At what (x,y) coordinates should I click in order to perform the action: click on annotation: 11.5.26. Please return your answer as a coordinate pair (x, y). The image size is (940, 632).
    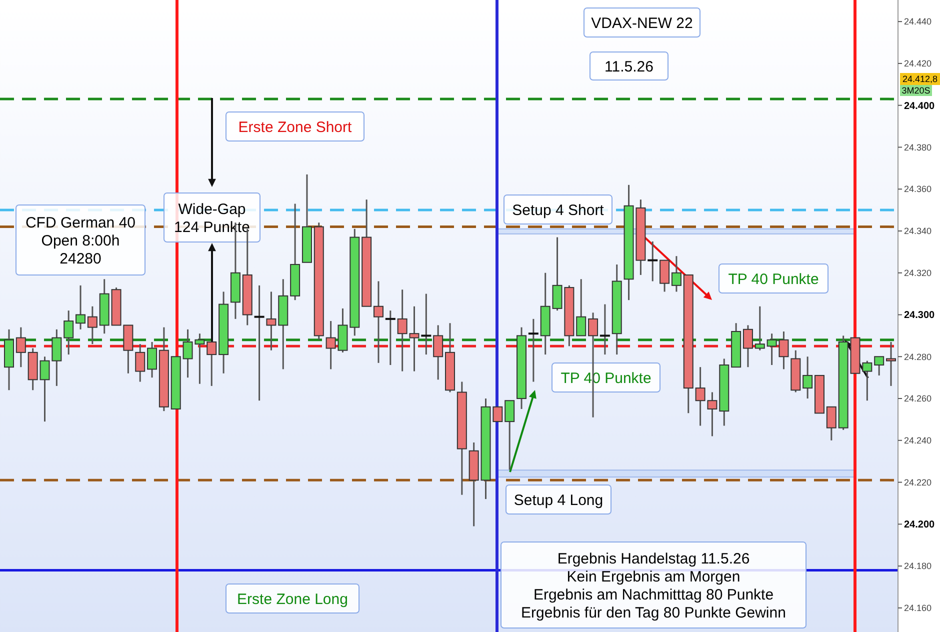
    Looking at the image, I should click on (629, 67).